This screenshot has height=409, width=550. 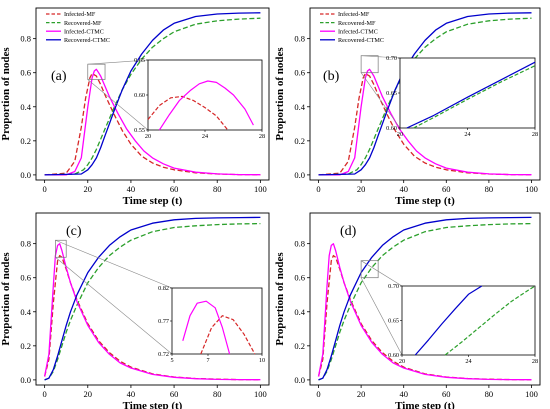 I want to click on inset-y-tick-label: 0.70, so click(x=393, y=286).